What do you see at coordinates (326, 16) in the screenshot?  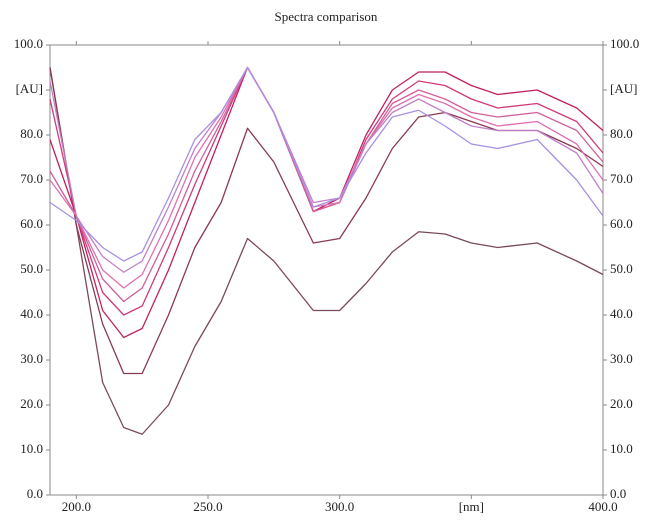 I see `chart-title: Spectra comparison` at bounding box center [326, 16].